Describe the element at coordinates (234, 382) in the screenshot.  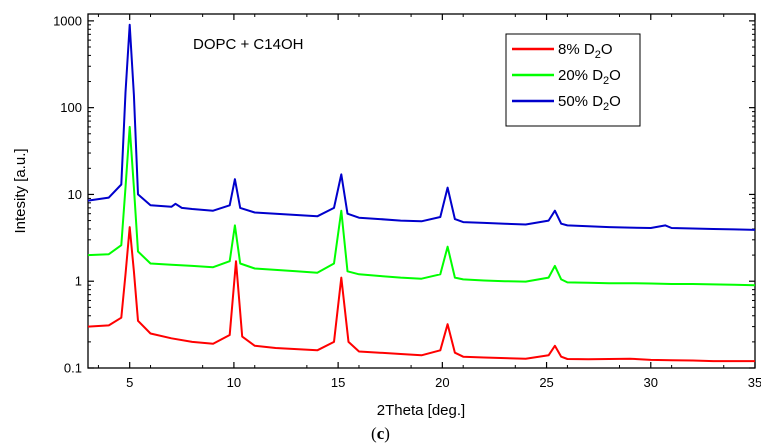
I see `x-tick-label: 10` at that location.